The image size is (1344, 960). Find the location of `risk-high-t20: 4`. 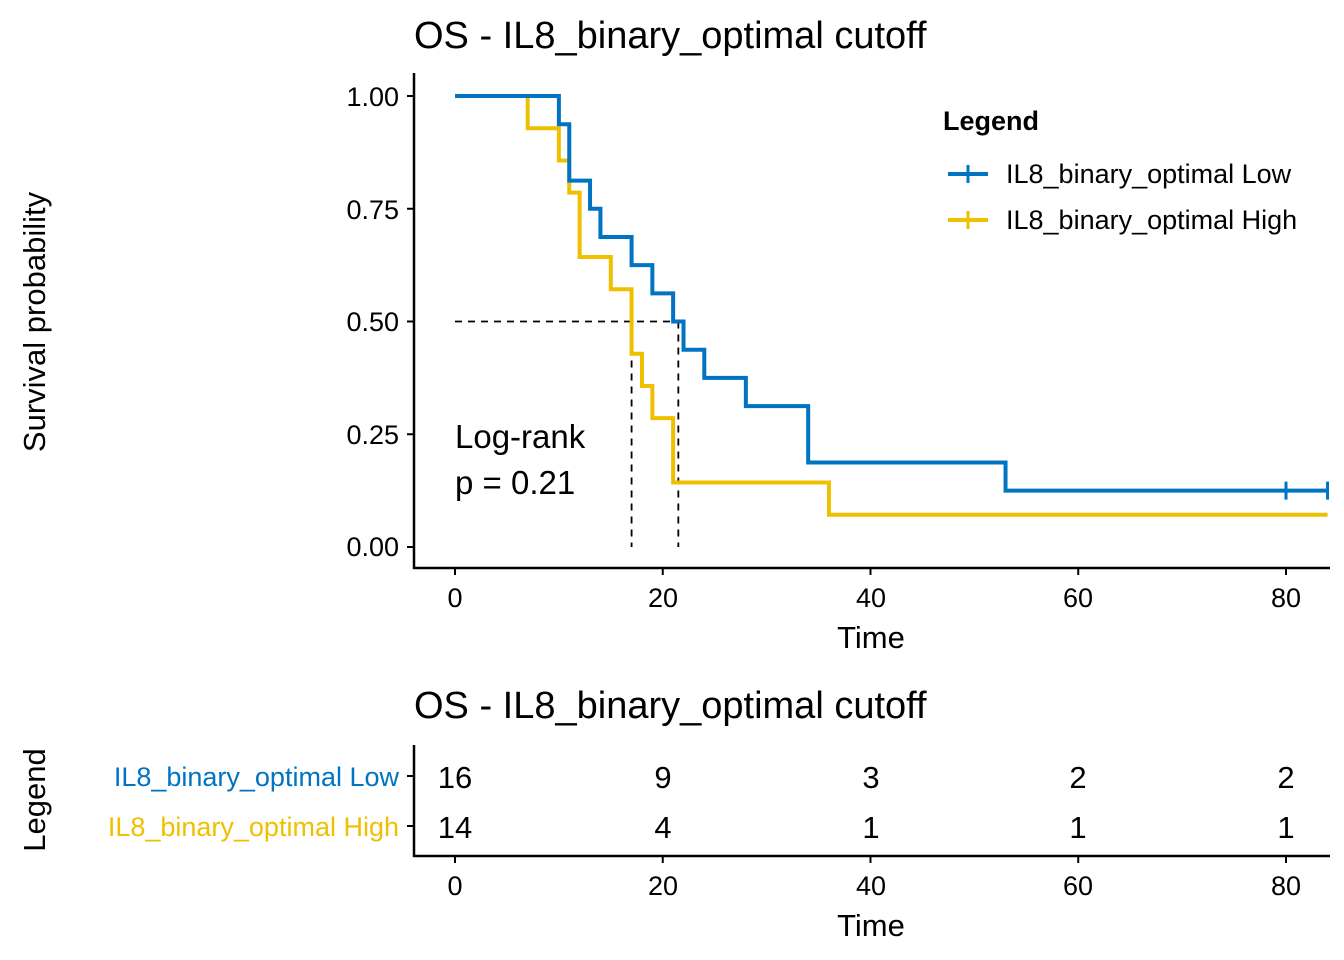

risk-high-t20: 4 is located at coordinates (662, 827).